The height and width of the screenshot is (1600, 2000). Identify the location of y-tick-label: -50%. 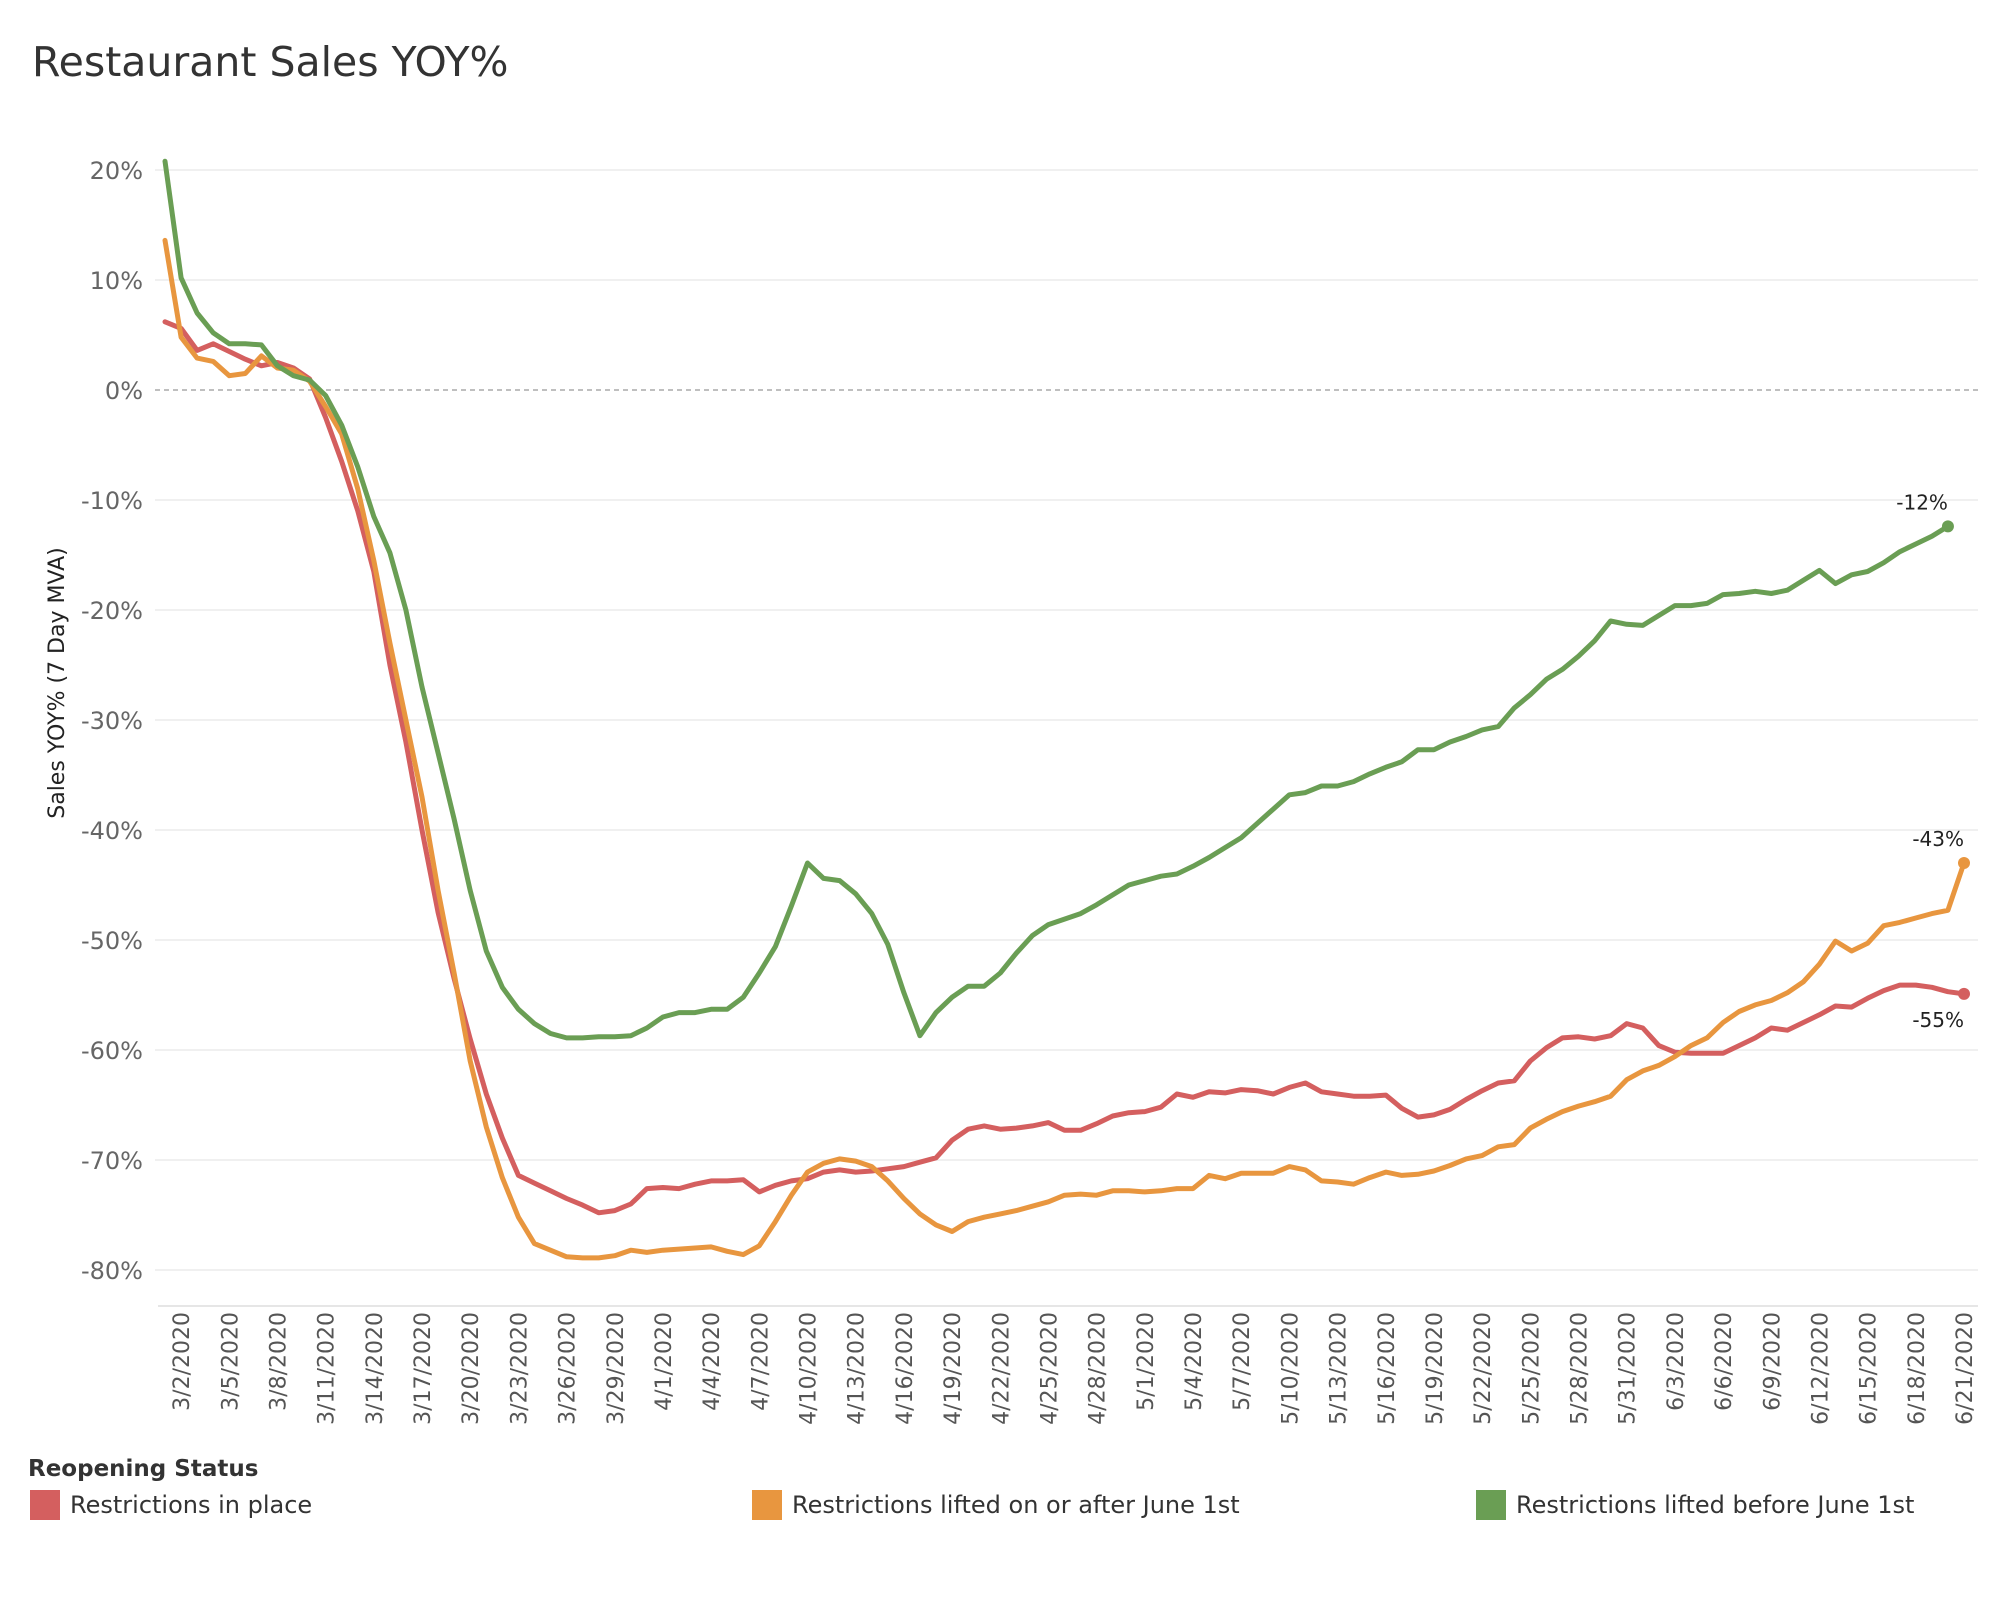
(112, 941).